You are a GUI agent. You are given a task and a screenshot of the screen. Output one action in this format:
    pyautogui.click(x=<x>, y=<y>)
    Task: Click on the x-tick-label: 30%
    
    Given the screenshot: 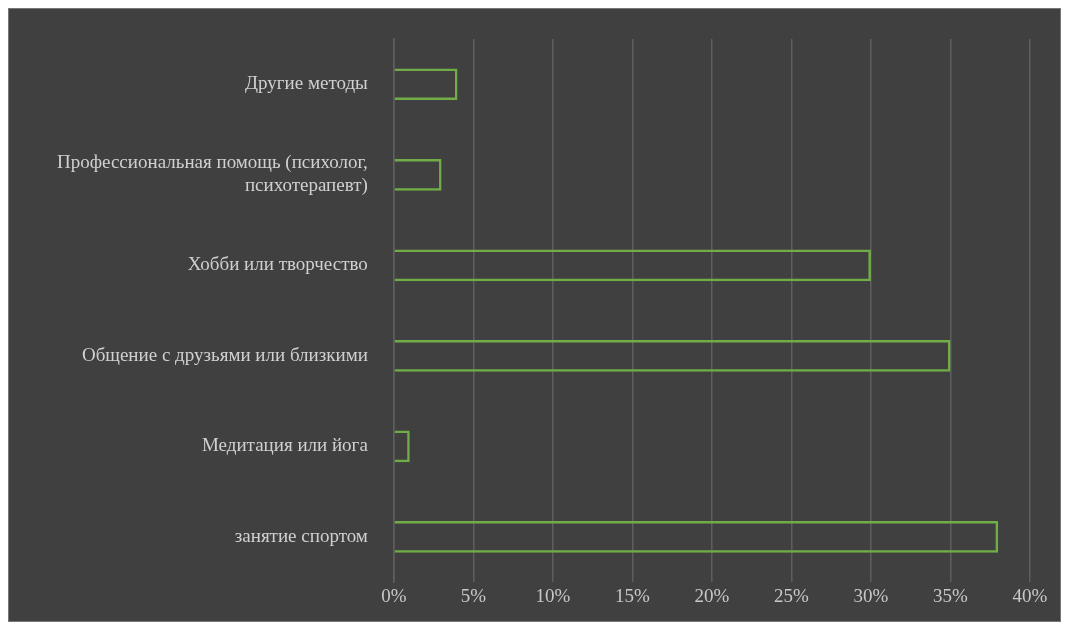 What is the action you would take?
    pyautogui.click(x=871, y=595)
    